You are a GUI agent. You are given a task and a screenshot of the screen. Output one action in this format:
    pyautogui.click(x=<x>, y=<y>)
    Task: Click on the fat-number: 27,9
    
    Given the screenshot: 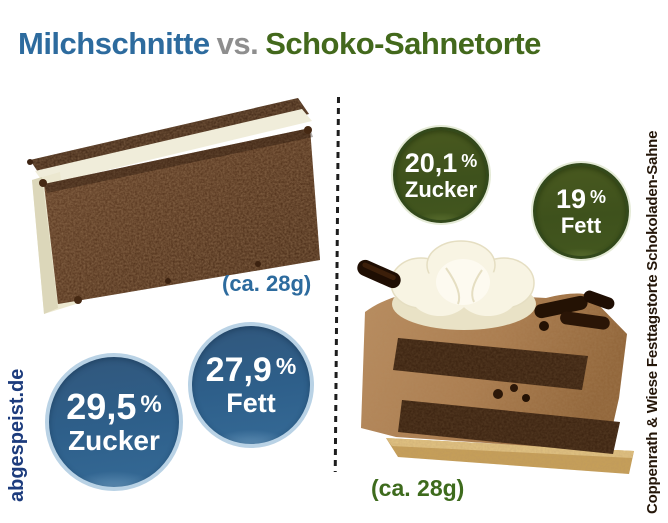 What is the action you would take?
    pyautogui.click(x=238, y=369)
    